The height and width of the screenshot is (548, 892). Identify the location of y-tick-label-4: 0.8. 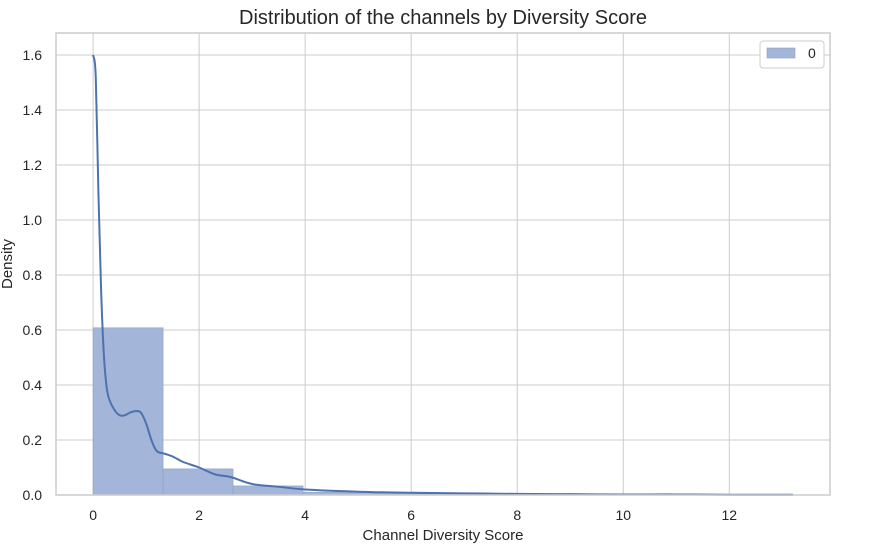
(33, 275).